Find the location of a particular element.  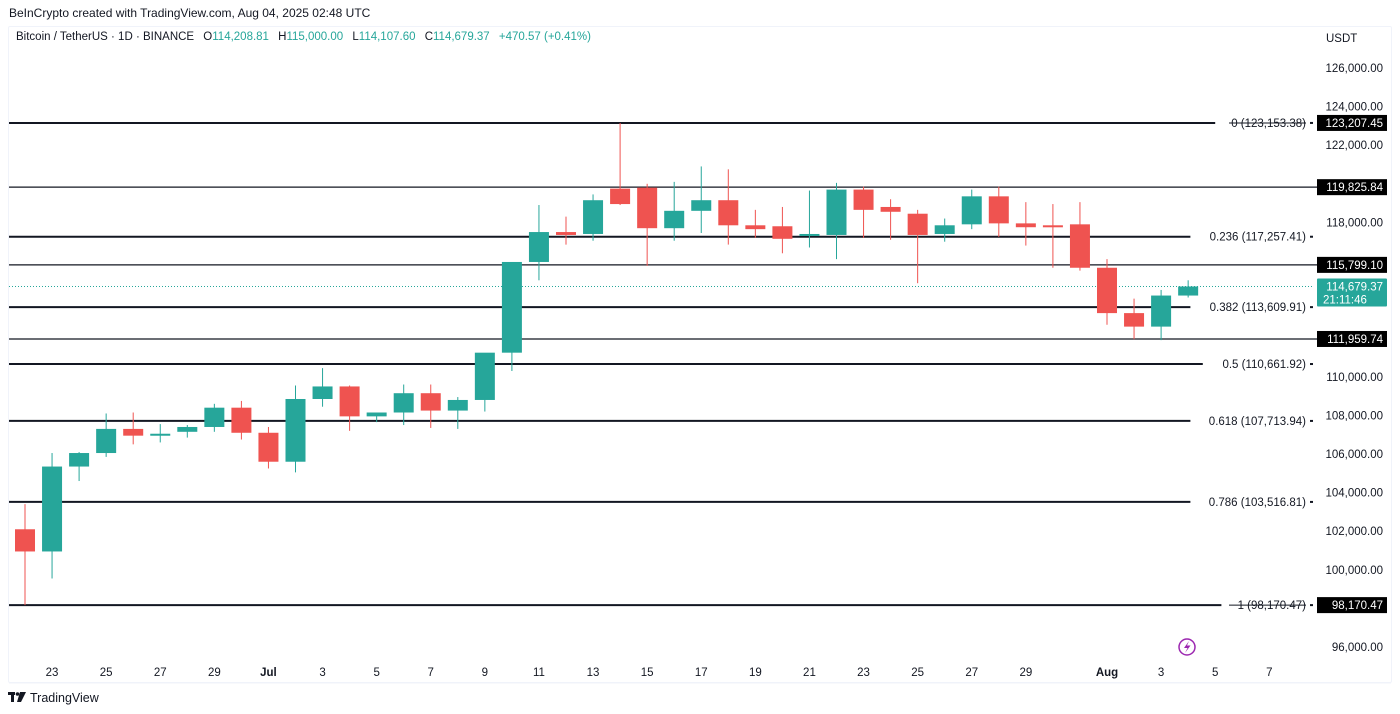

open-value: 114,208.81 is located at coordinates (240, 37).